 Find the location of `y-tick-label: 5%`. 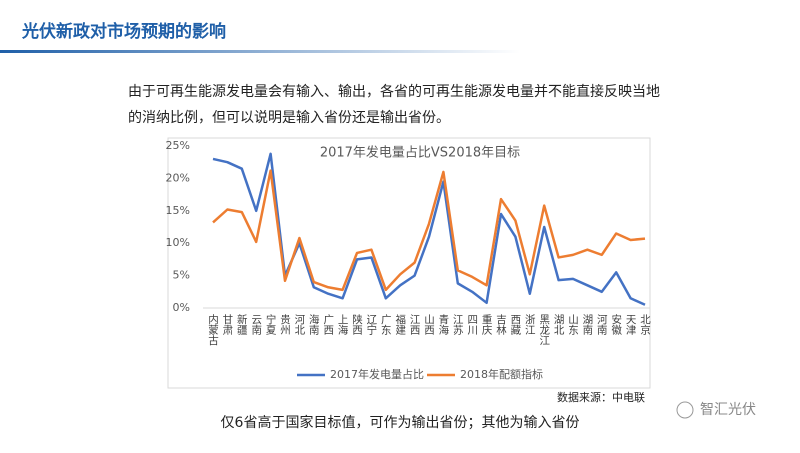

y-tick-label: 5% is located at coordinates (181, 275).